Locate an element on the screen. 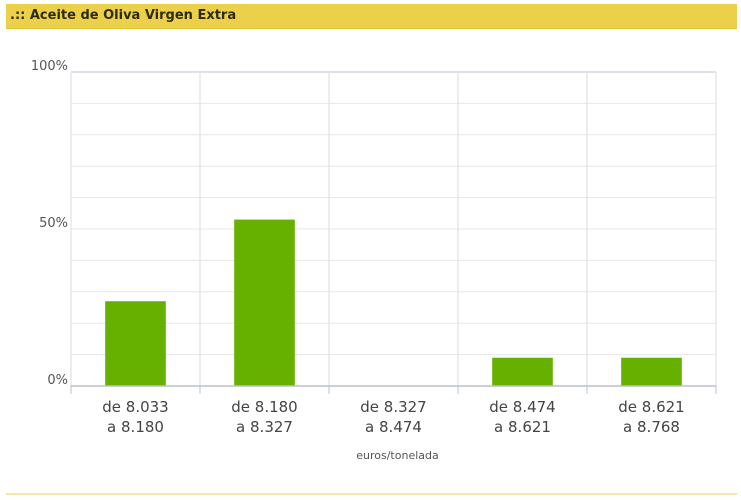 The height and width of the screenshot is (500, 741). x-tick-label: a 8.180 is located at coordinates (135, 427).